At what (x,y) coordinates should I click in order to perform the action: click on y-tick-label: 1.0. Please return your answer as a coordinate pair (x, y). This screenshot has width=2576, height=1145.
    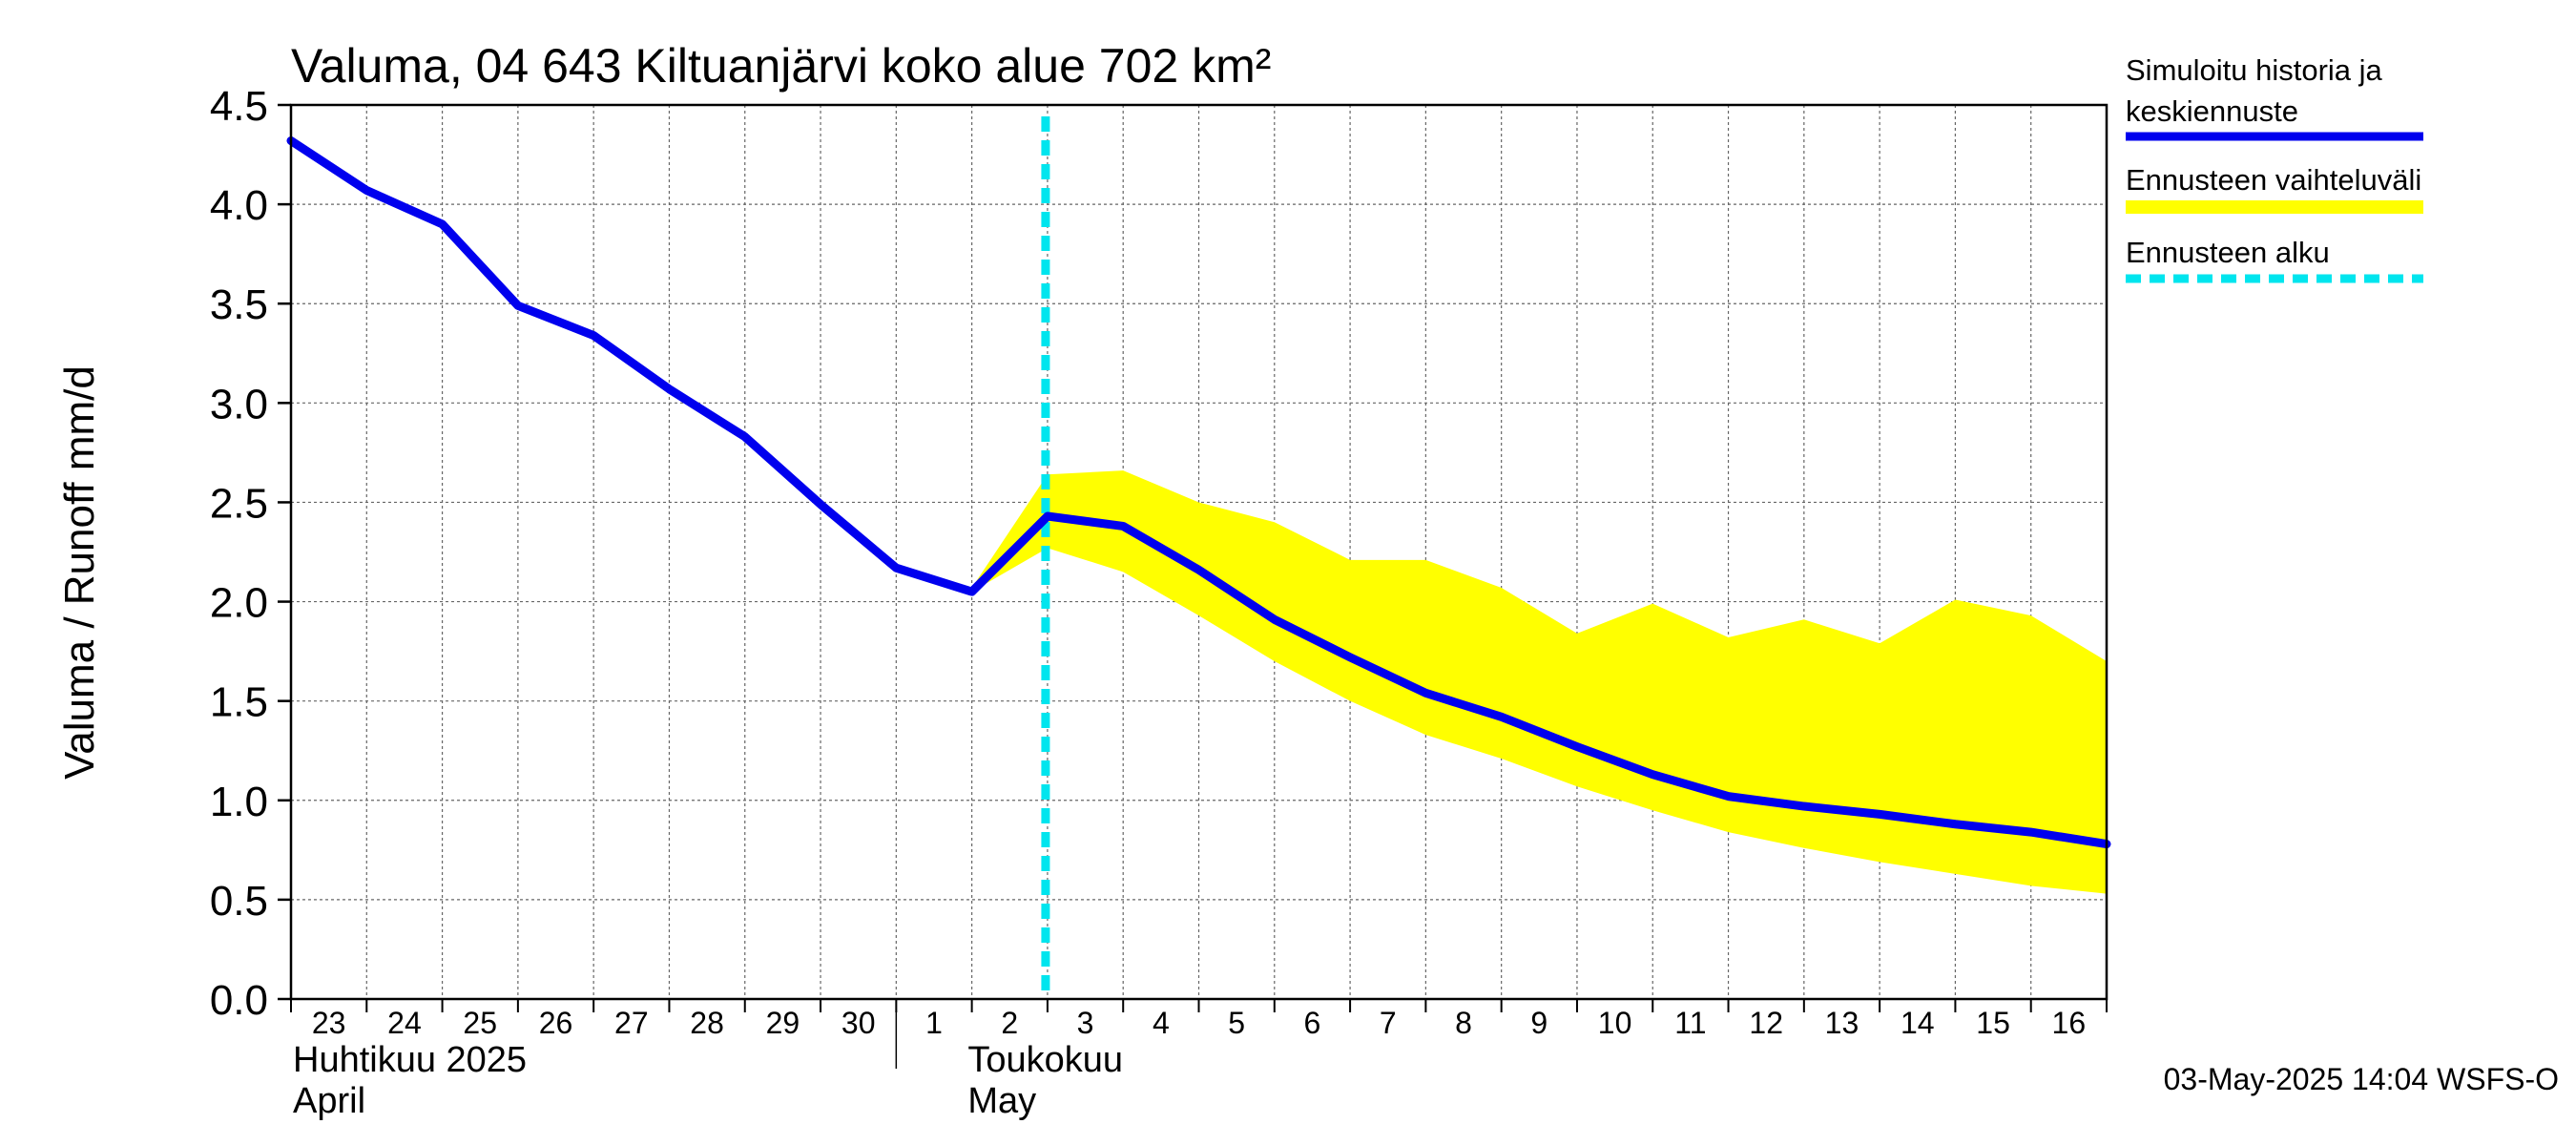
    Looking at the image, I should click on (239, 802).